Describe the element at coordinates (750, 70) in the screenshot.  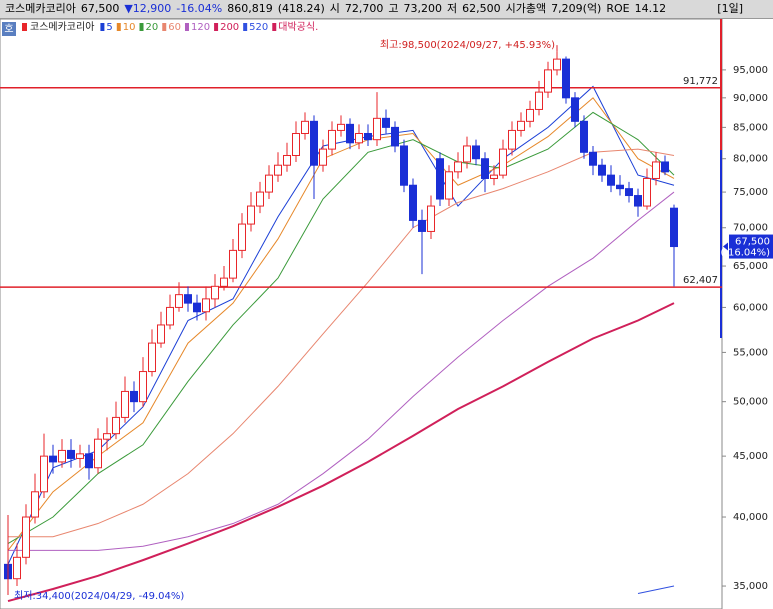
I see `y-tick-label: 95,000` at that location.